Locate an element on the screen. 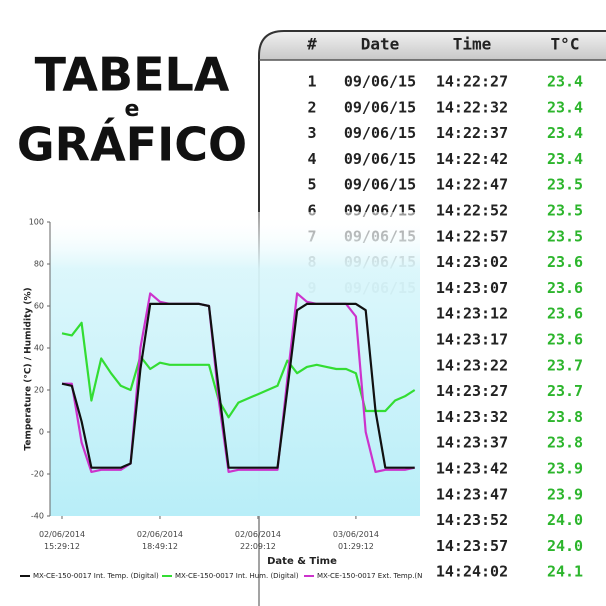  data-line is located at coordinates (238, 370).